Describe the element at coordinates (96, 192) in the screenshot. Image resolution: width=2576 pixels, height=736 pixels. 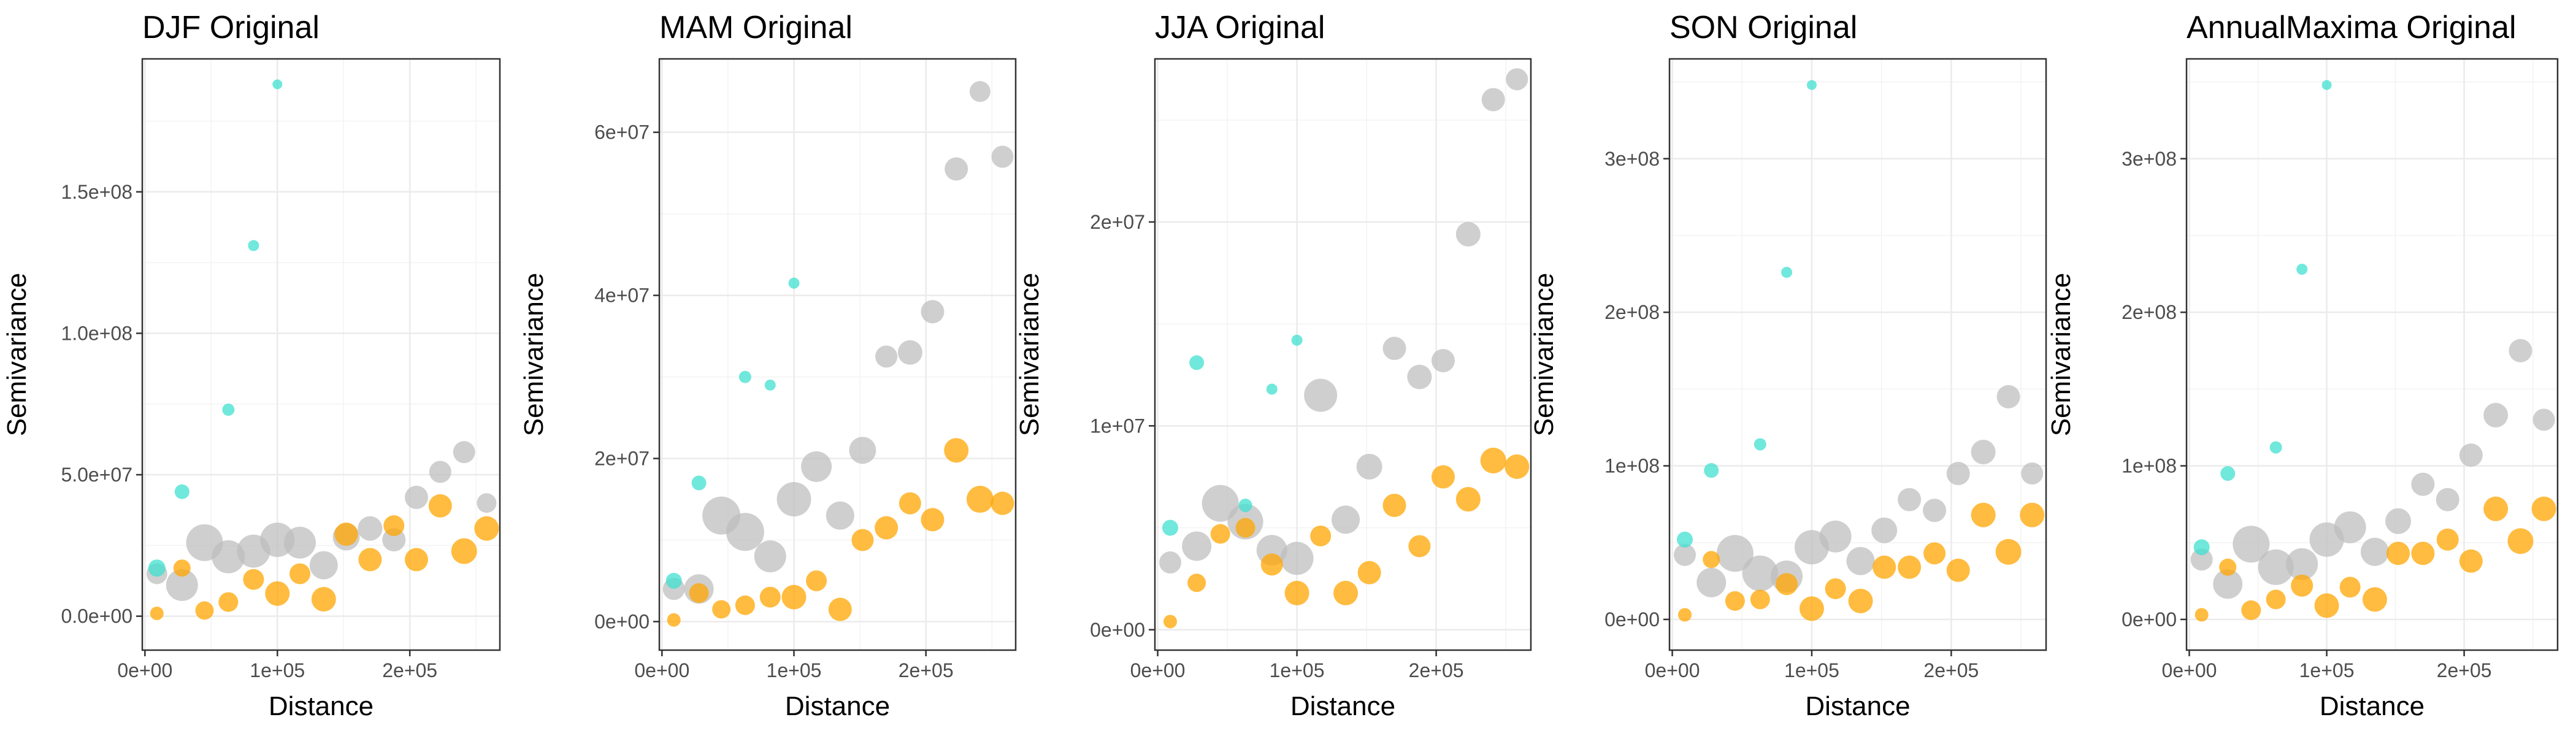
I see `y-tick-label: 1.5e+08` at that location.